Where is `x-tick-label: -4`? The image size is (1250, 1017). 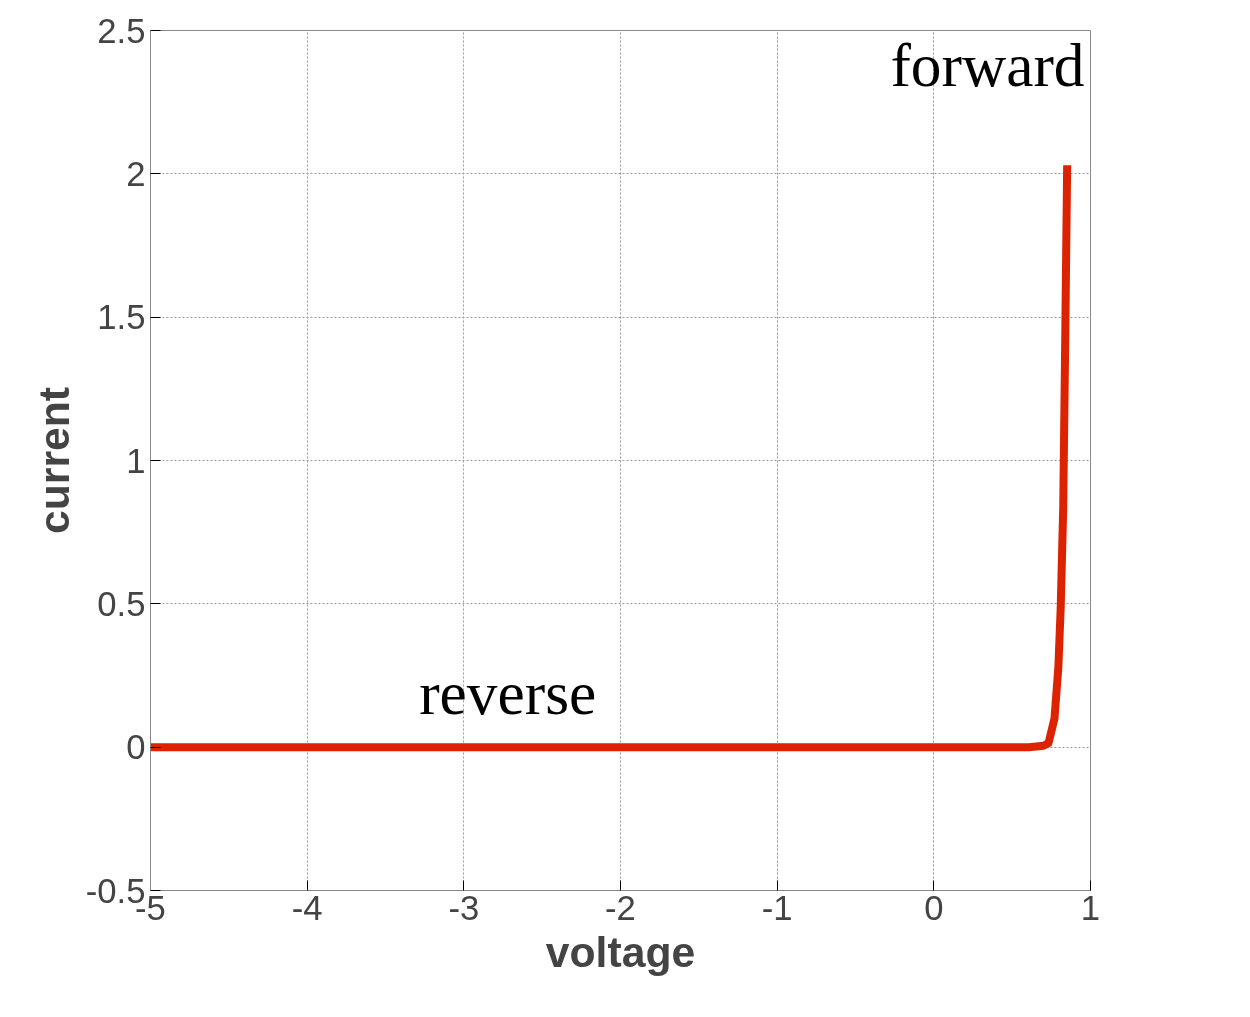 x-tick-label: -4 is located at coordinates (307, 907).